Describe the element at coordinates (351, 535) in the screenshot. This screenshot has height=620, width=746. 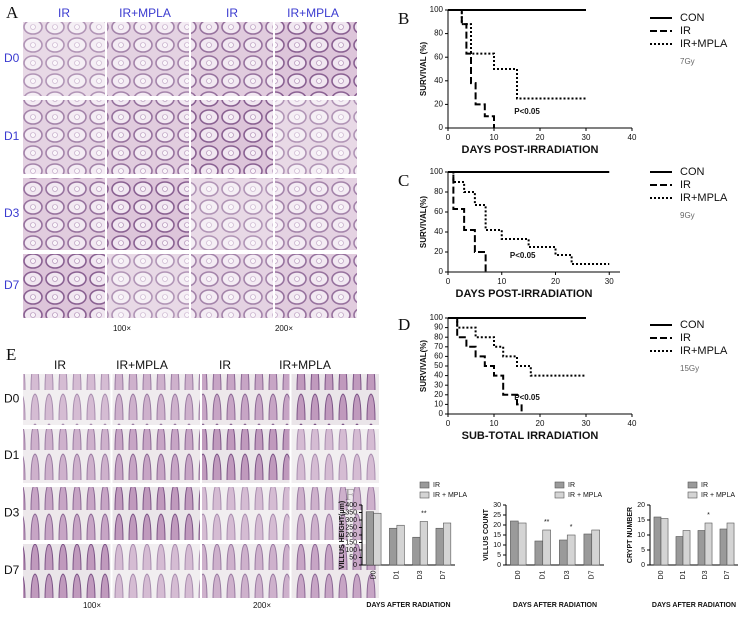
I see `y-tick-label: 200` at that location.